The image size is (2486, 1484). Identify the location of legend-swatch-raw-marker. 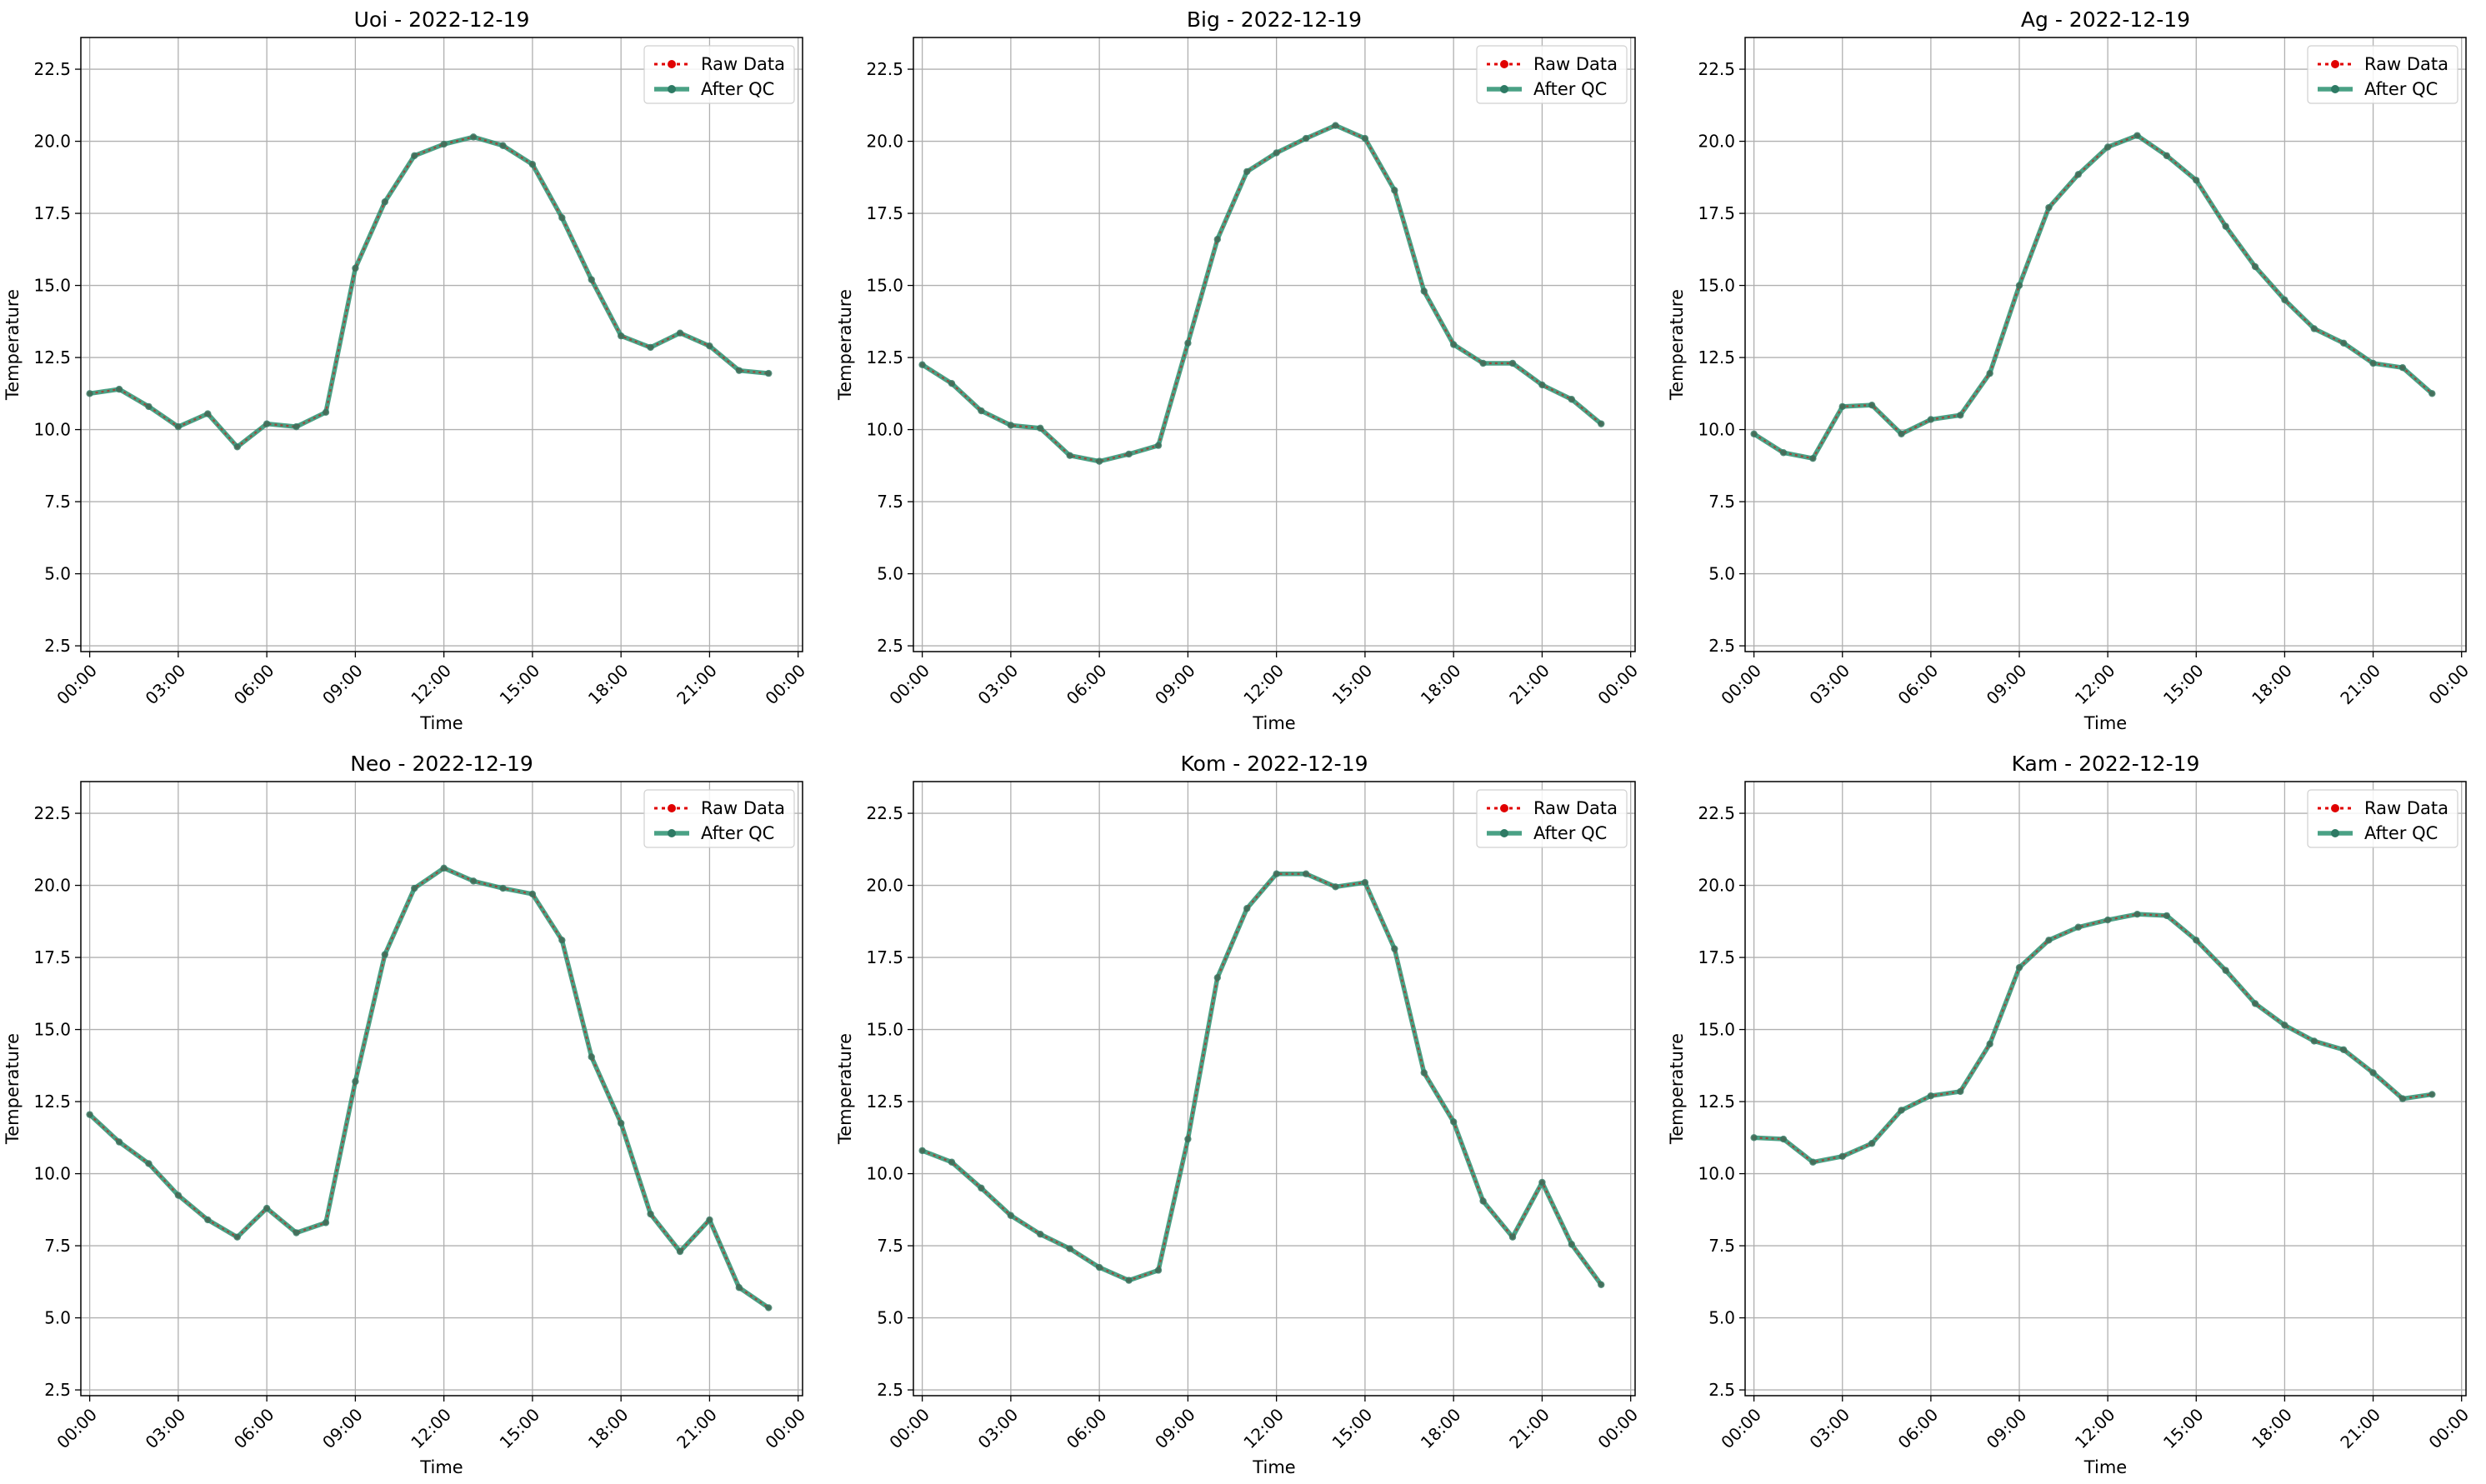
(672, 808).